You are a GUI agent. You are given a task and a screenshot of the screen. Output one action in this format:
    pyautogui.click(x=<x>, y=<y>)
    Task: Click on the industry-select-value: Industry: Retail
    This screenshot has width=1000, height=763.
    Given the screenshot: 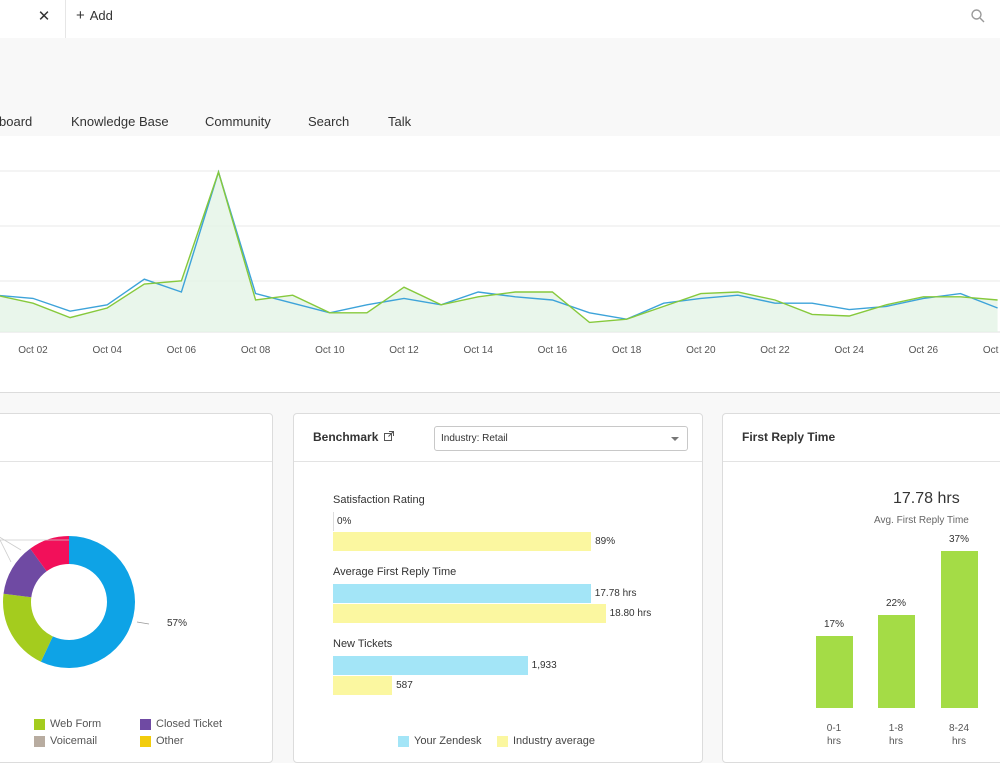 What is the action you would take?
    pyautogui.click(x=474, y=438)
    